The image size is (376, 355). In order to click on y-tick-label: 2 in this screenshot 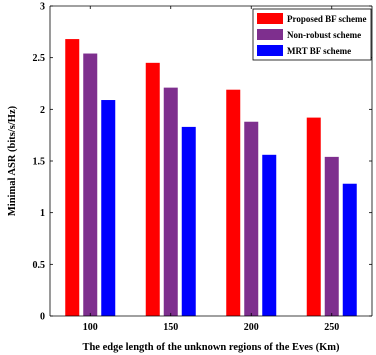, I will do `click(42, 110)`.